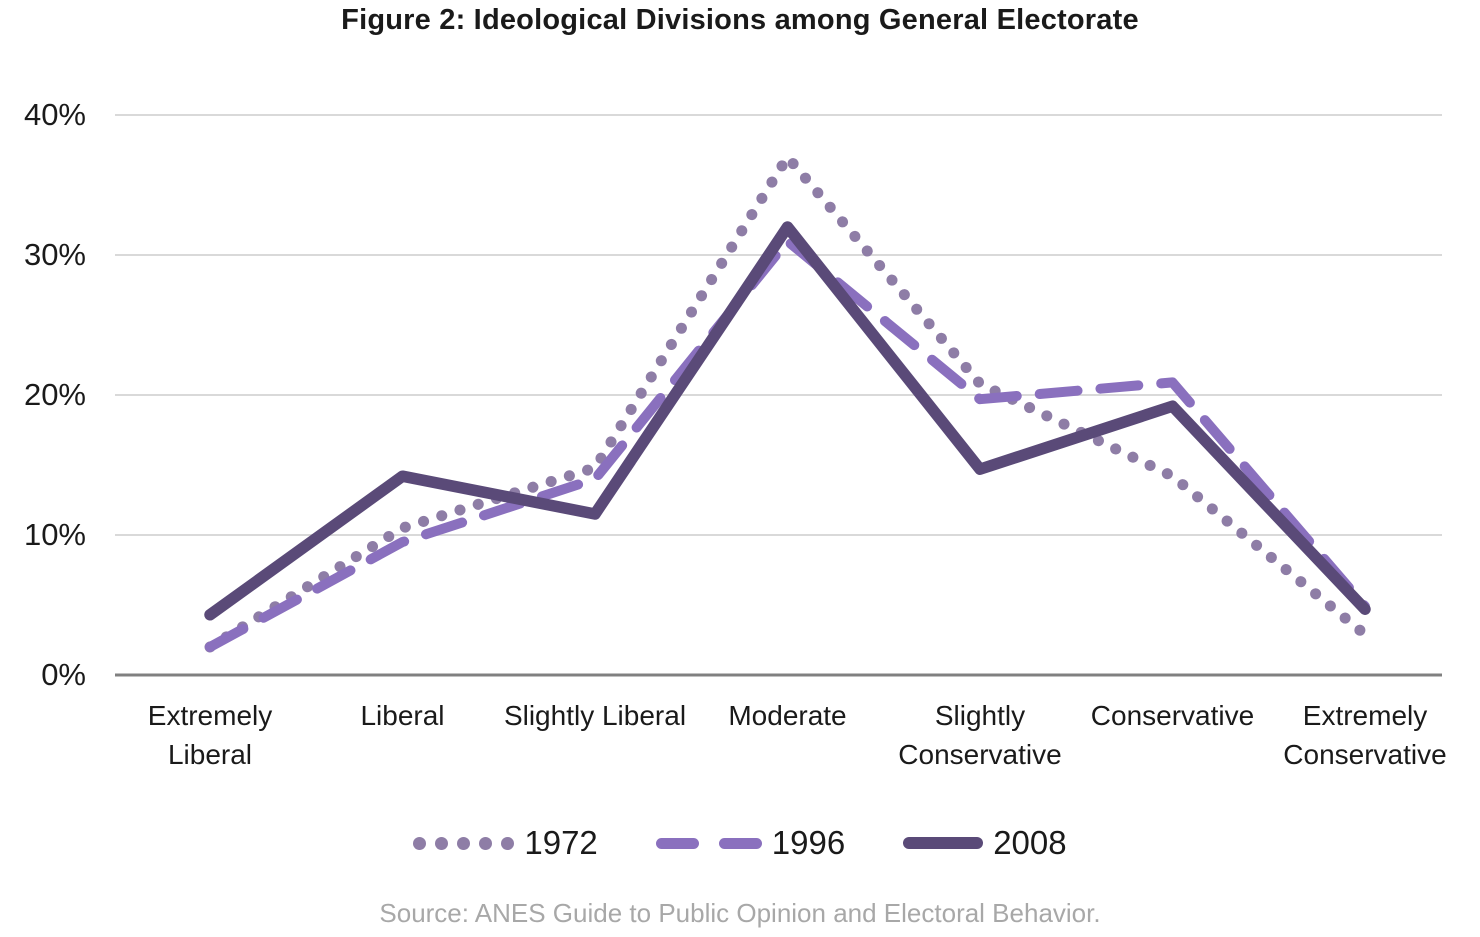  Describe the element at coordinates (595, 715) in the screenshot. I see `x-axis-tick: Slightly Liberal` at that location.